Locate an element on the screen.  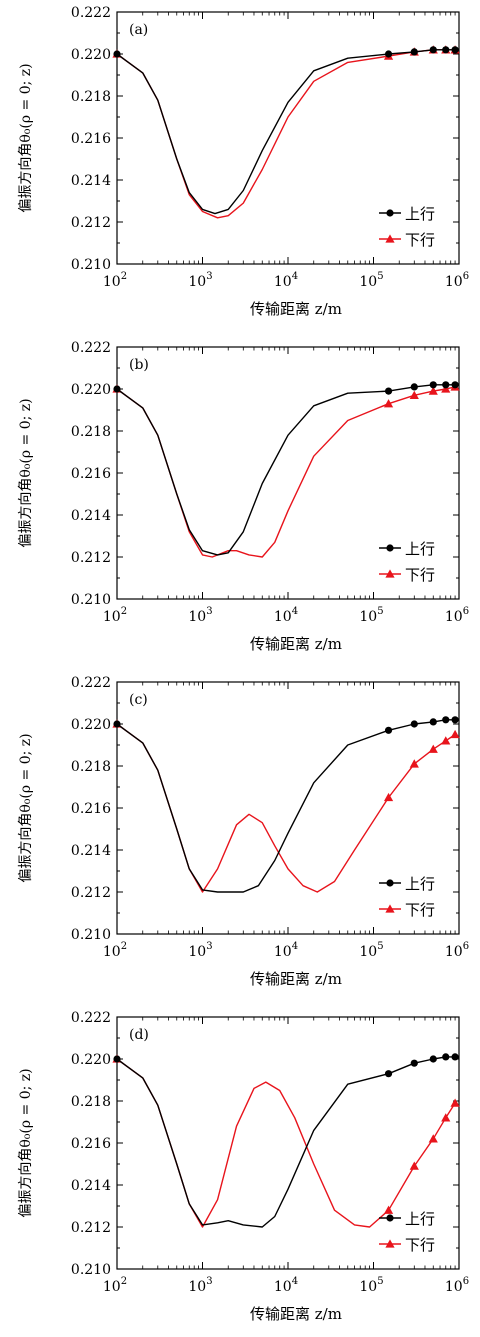
panel-label: (a) is located at coordinates (138, 30).